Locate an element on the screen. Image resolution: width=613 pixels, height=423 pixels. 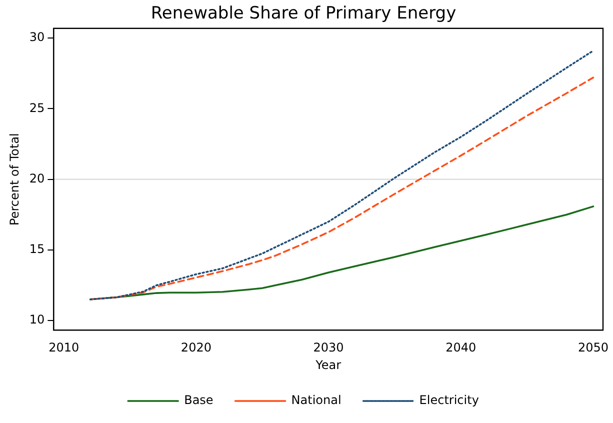
x-tick-label: 2040 is located at coordinates (461, 347).